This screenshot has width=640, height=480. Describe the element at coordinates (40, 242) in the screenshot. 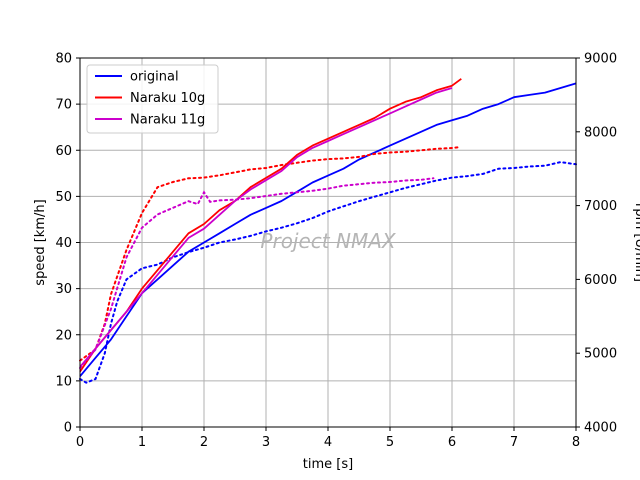

I see `y-axis-left-label: speed [km/h]` at that location.